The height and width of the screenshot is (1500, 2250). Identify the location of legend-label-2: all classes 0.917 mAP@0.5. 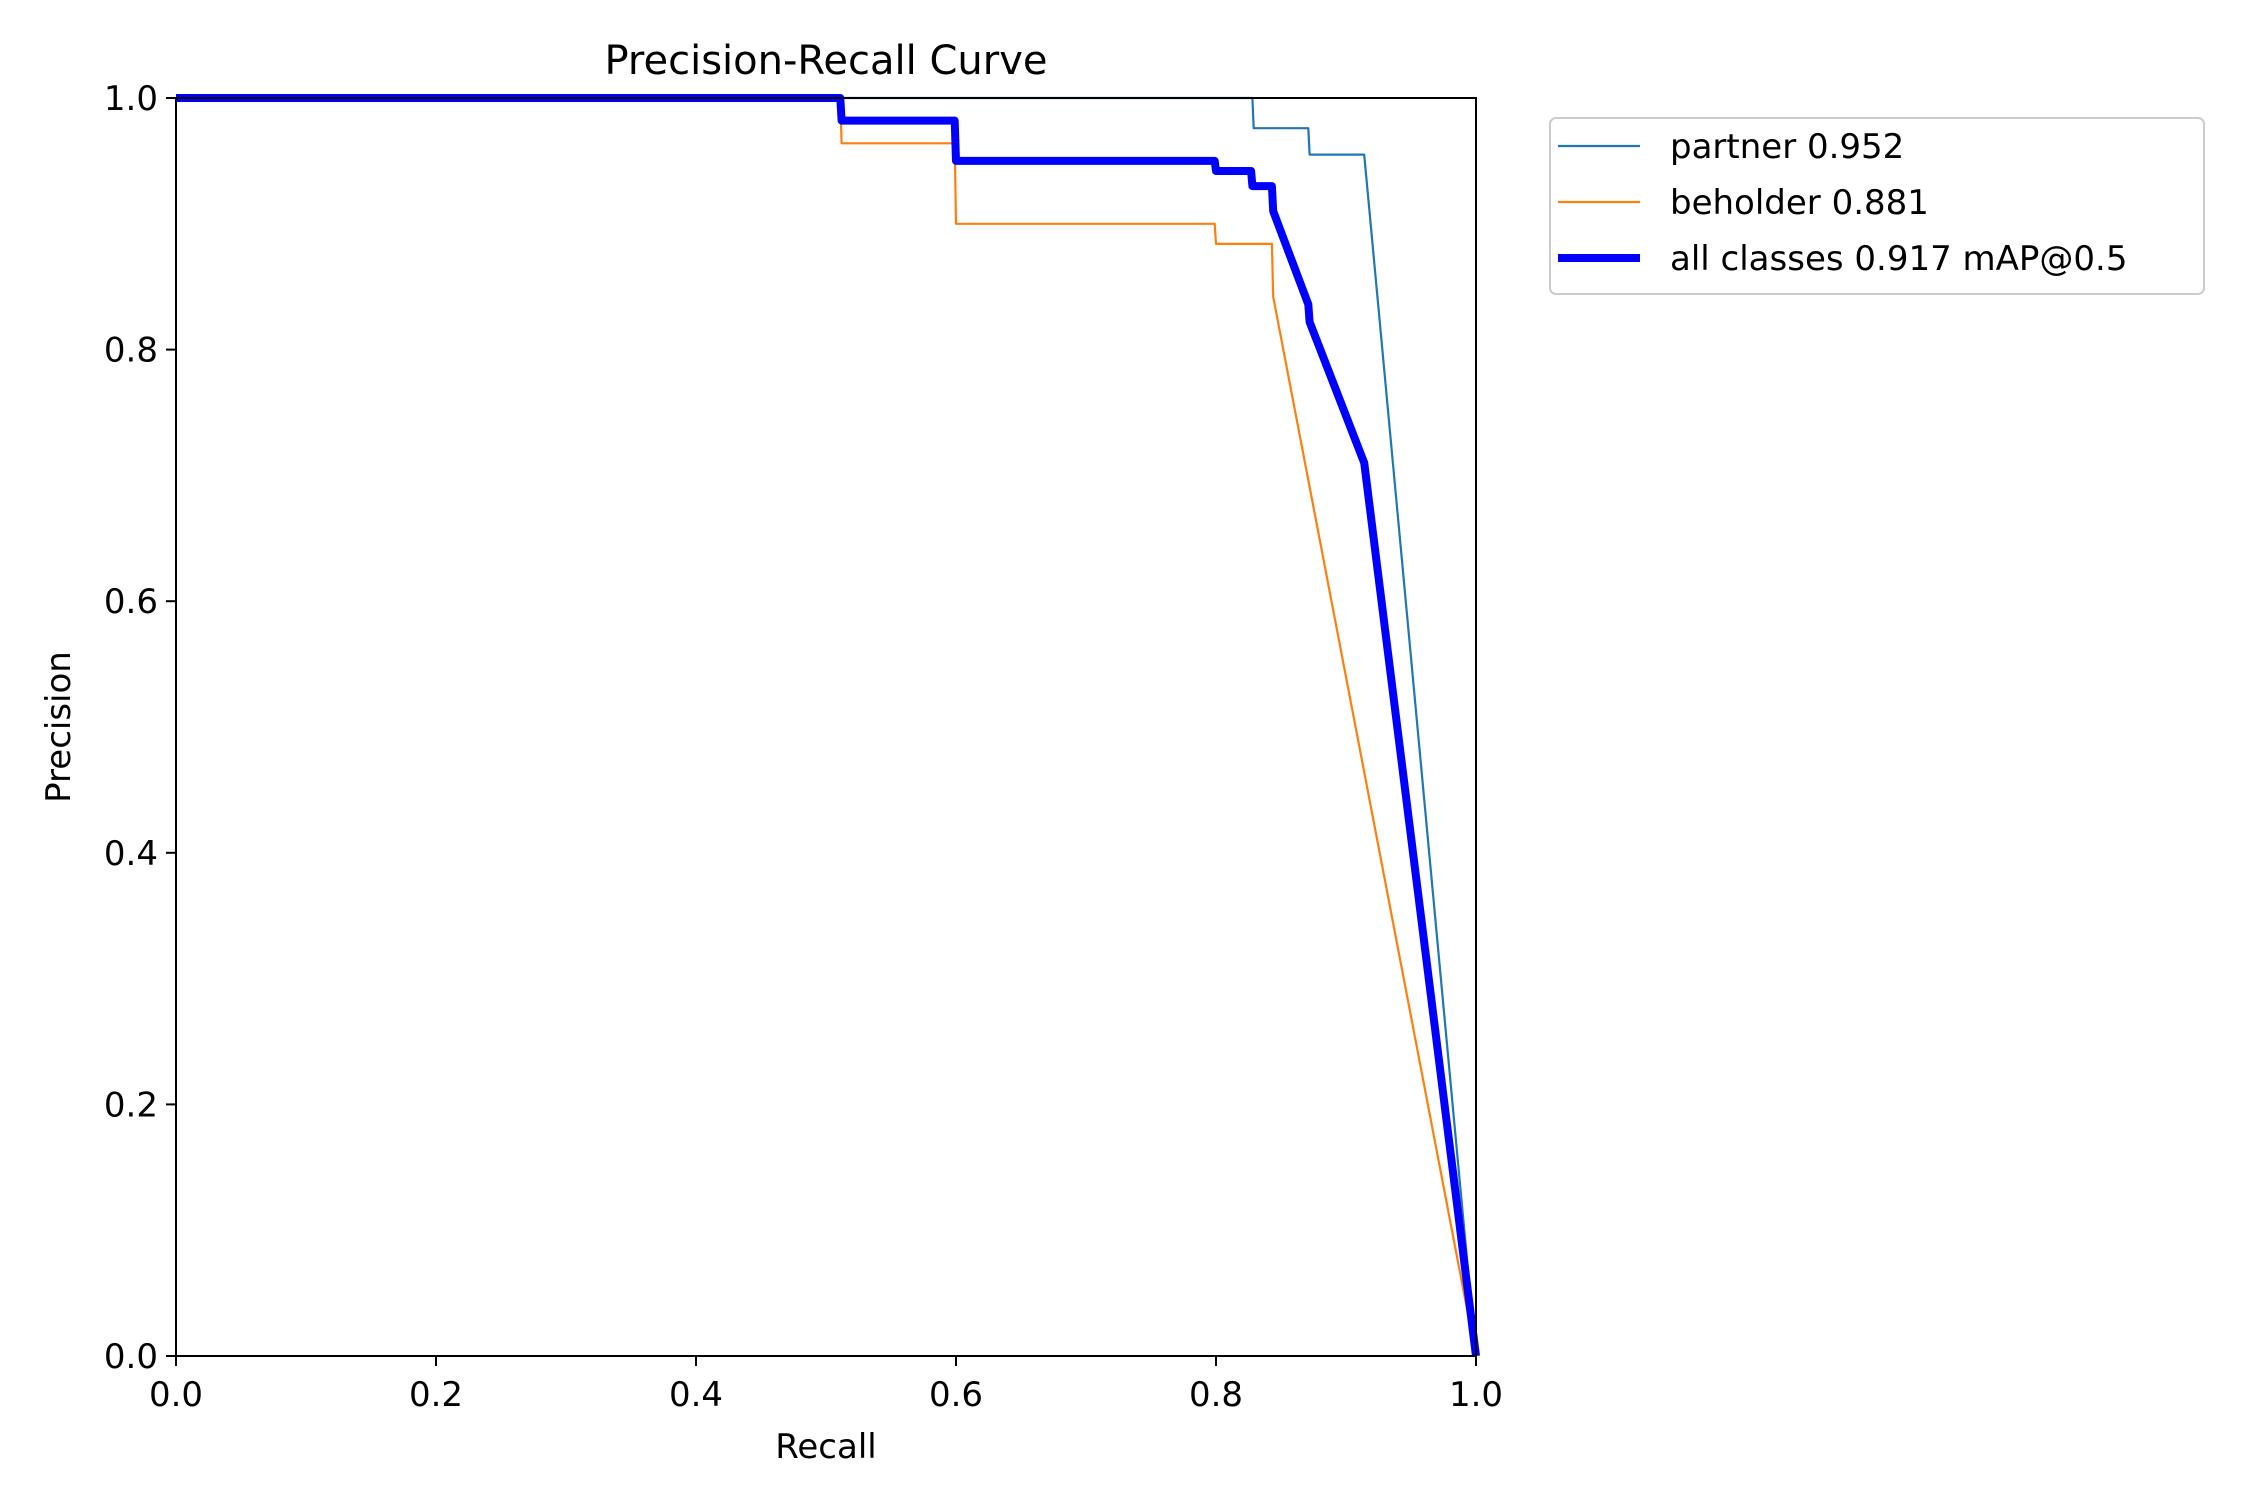
(1898, 259).